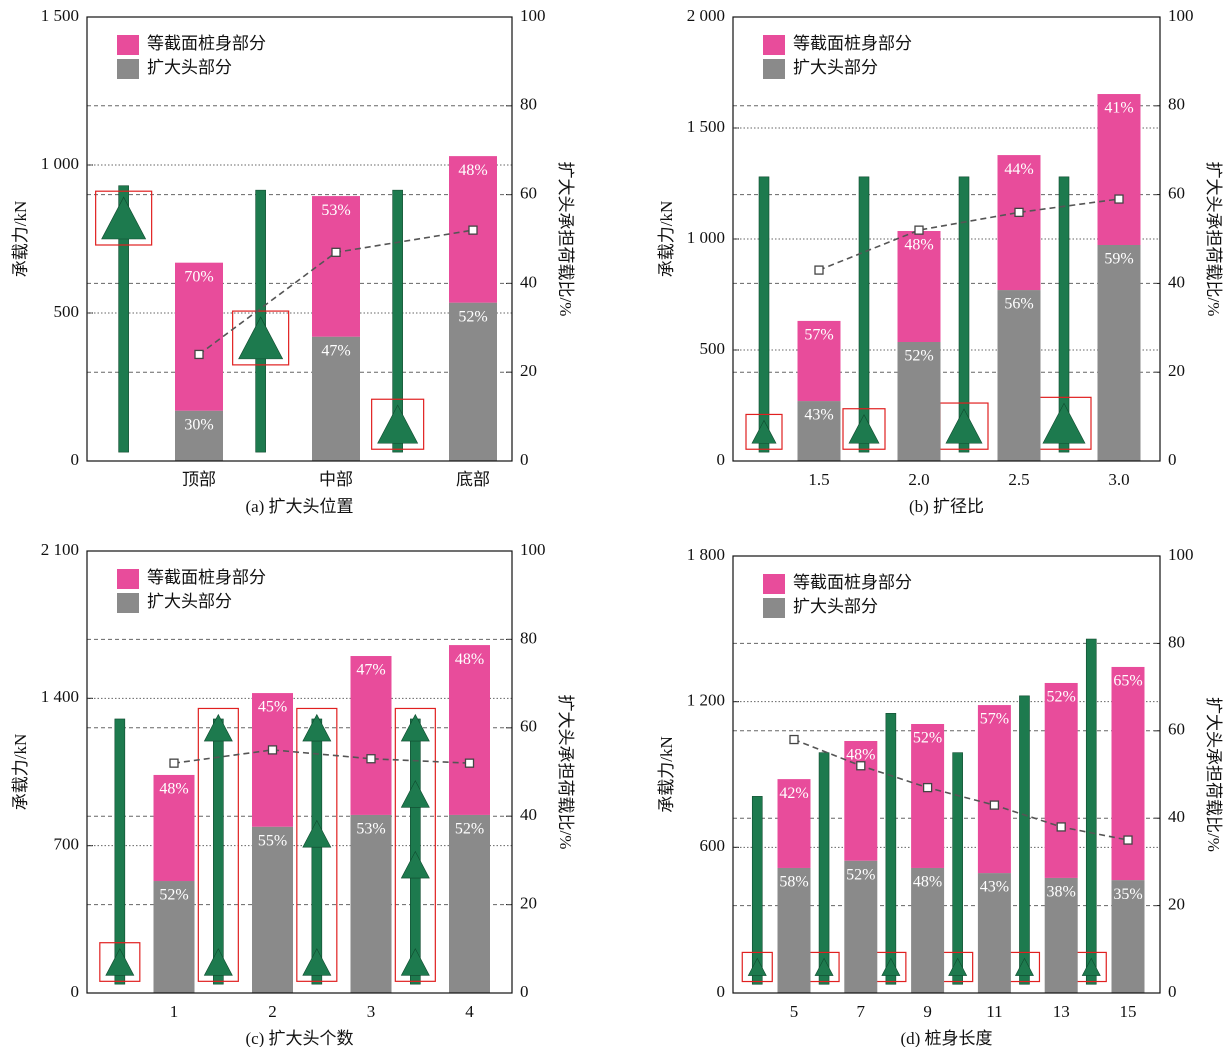  I want to click on y-tick-label: 2 100, so click(60, 549).